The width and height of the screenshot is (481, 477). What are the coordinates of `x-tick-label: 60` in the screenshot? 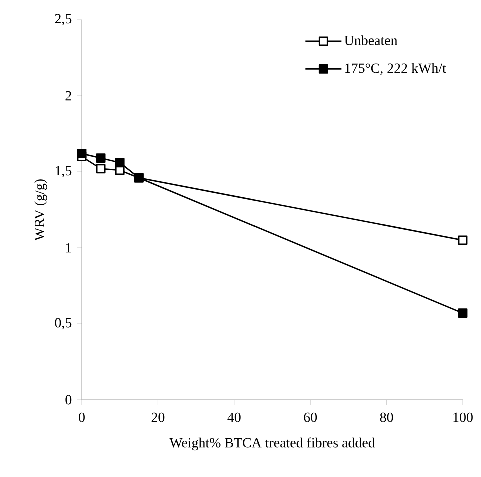 It's located at (311, 417).